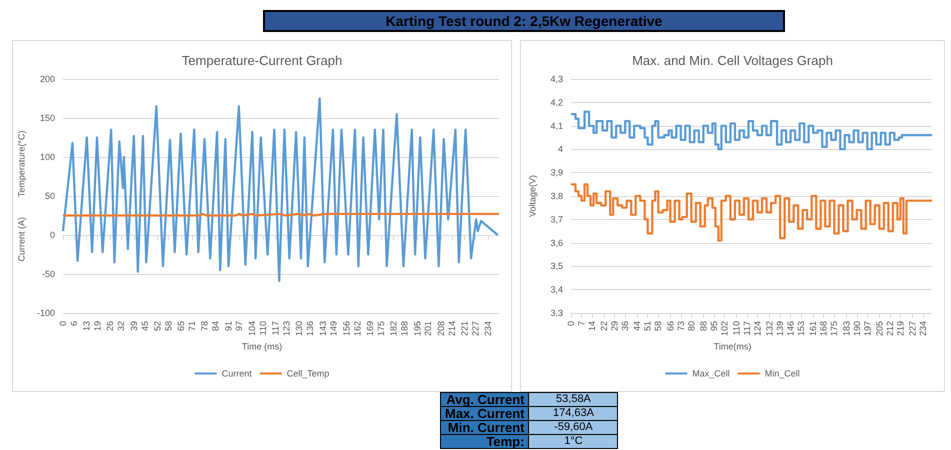  I want to click on text: Avg. Current, so click(484, 399).